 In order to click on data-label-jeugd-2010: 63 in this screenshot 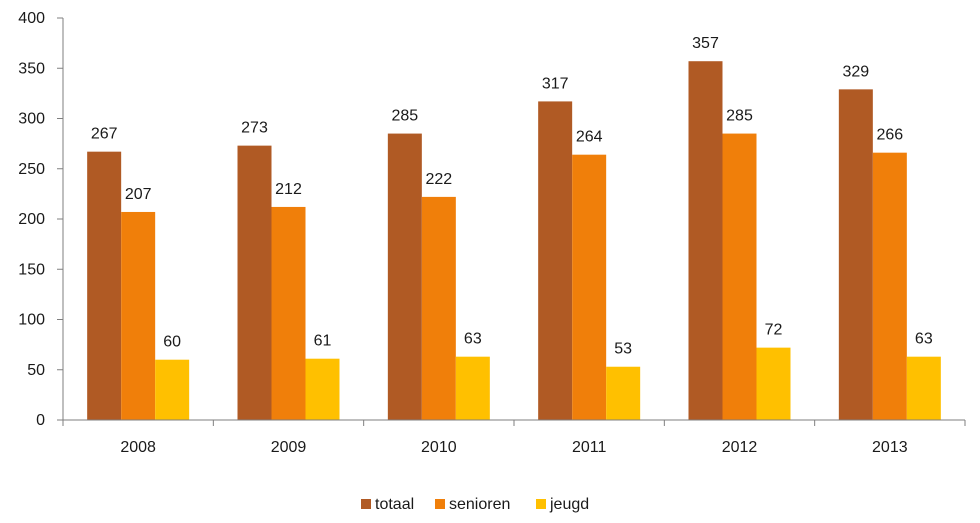, I will do `click(473, 339)`.